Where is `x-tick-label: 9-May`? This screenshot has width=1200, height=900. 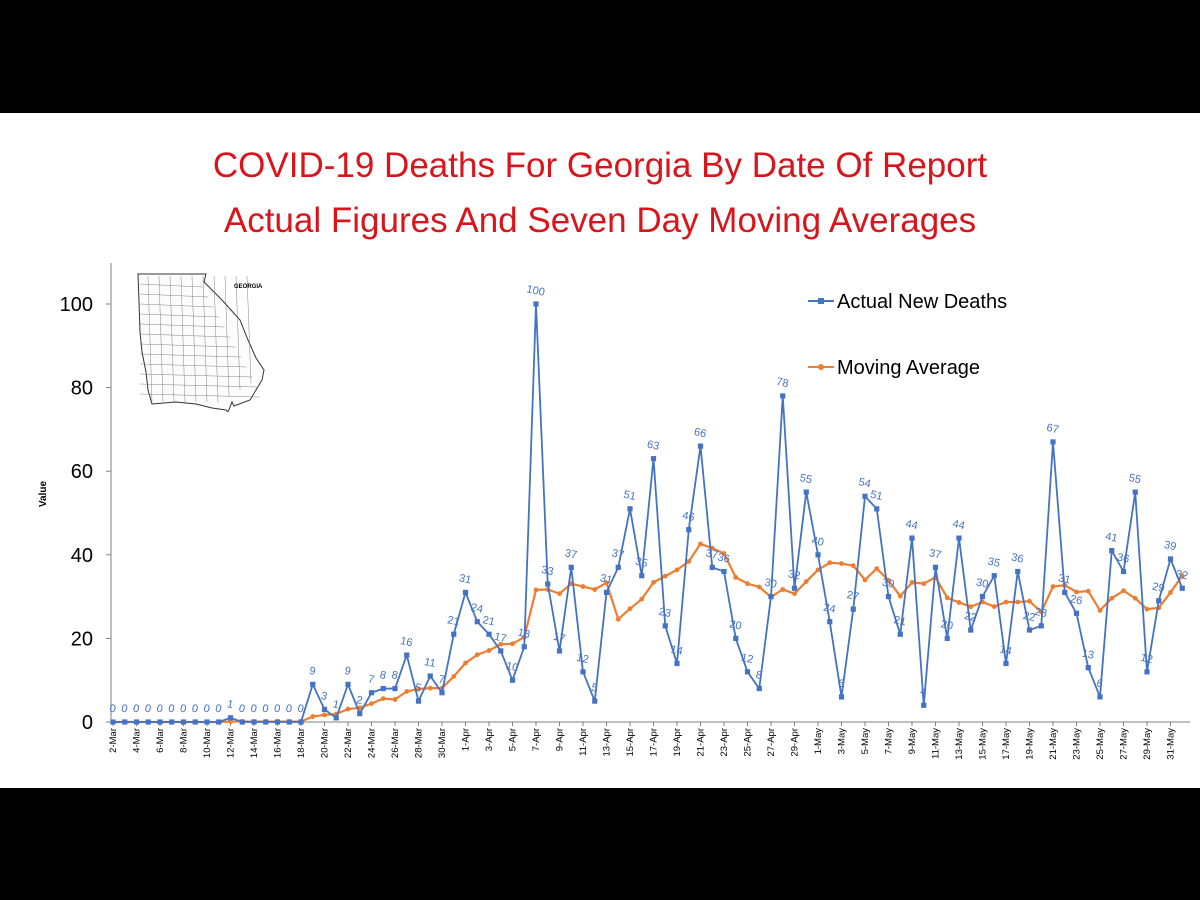 x-tick-label: 9-May is located at coordinates (912, 741).